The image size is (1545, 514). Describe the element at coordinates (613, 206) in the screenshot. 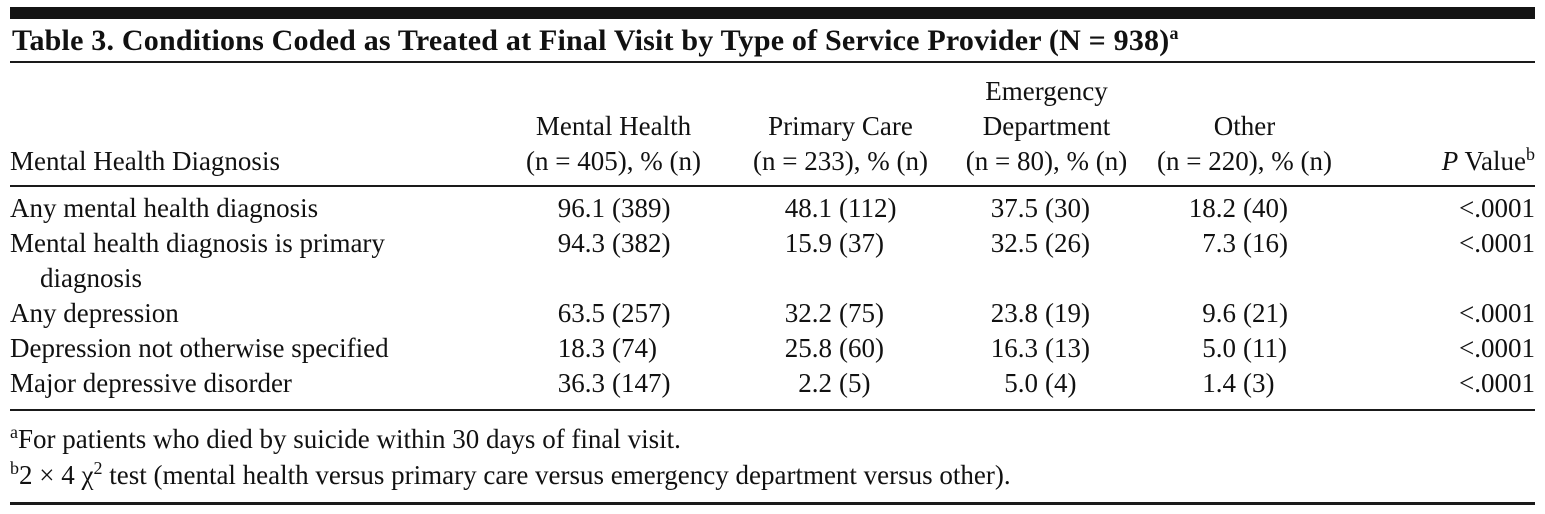

I see `cell-mental-health: 96.1 (389)` at that location.